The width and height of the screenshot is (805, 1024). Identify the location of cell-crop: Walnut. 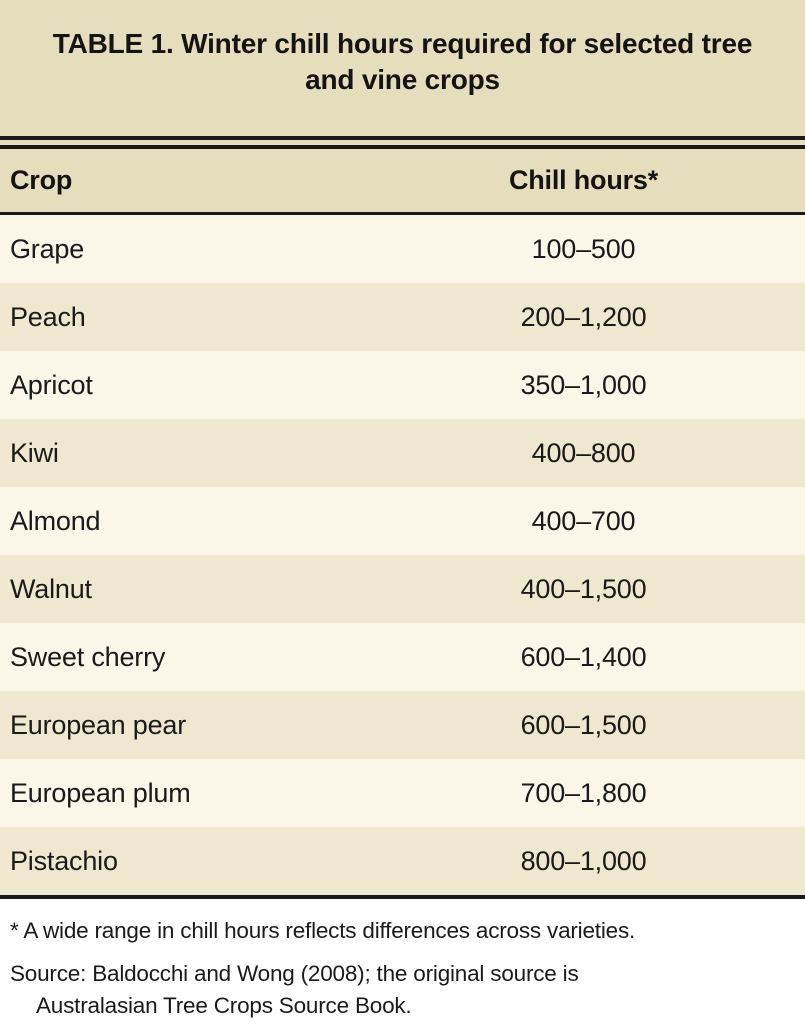
(51, 588).